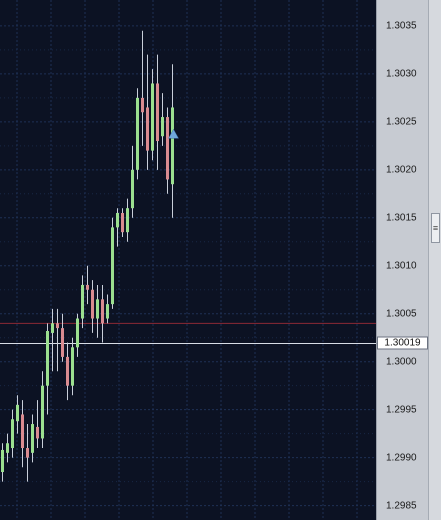  What do you see at coordinates (401, 218) in the screenshot?
I see `price-tick-label: 1.3015` at bounding box center [401, 218].